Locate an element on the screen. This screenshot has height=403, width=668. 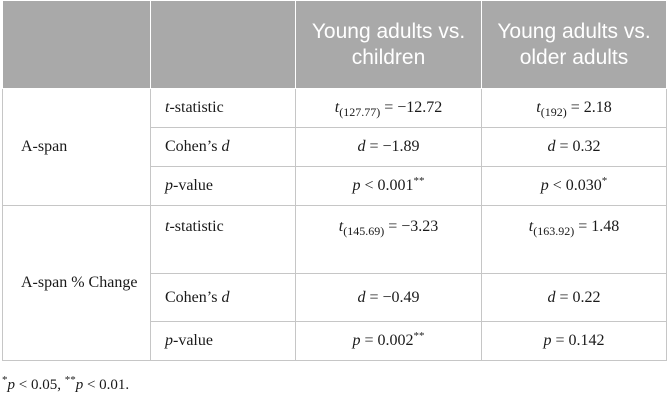
value-text: < 0.001 is located at coordinates (387, 185).